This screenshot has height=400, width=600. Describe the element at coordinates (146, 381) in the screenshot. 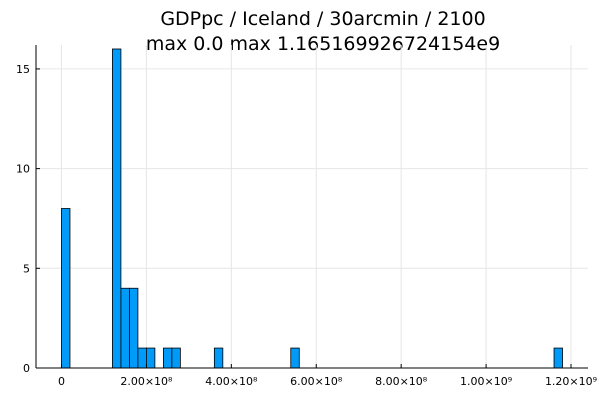

I see `x-tick-label: 2.00×10⁸` at that location.